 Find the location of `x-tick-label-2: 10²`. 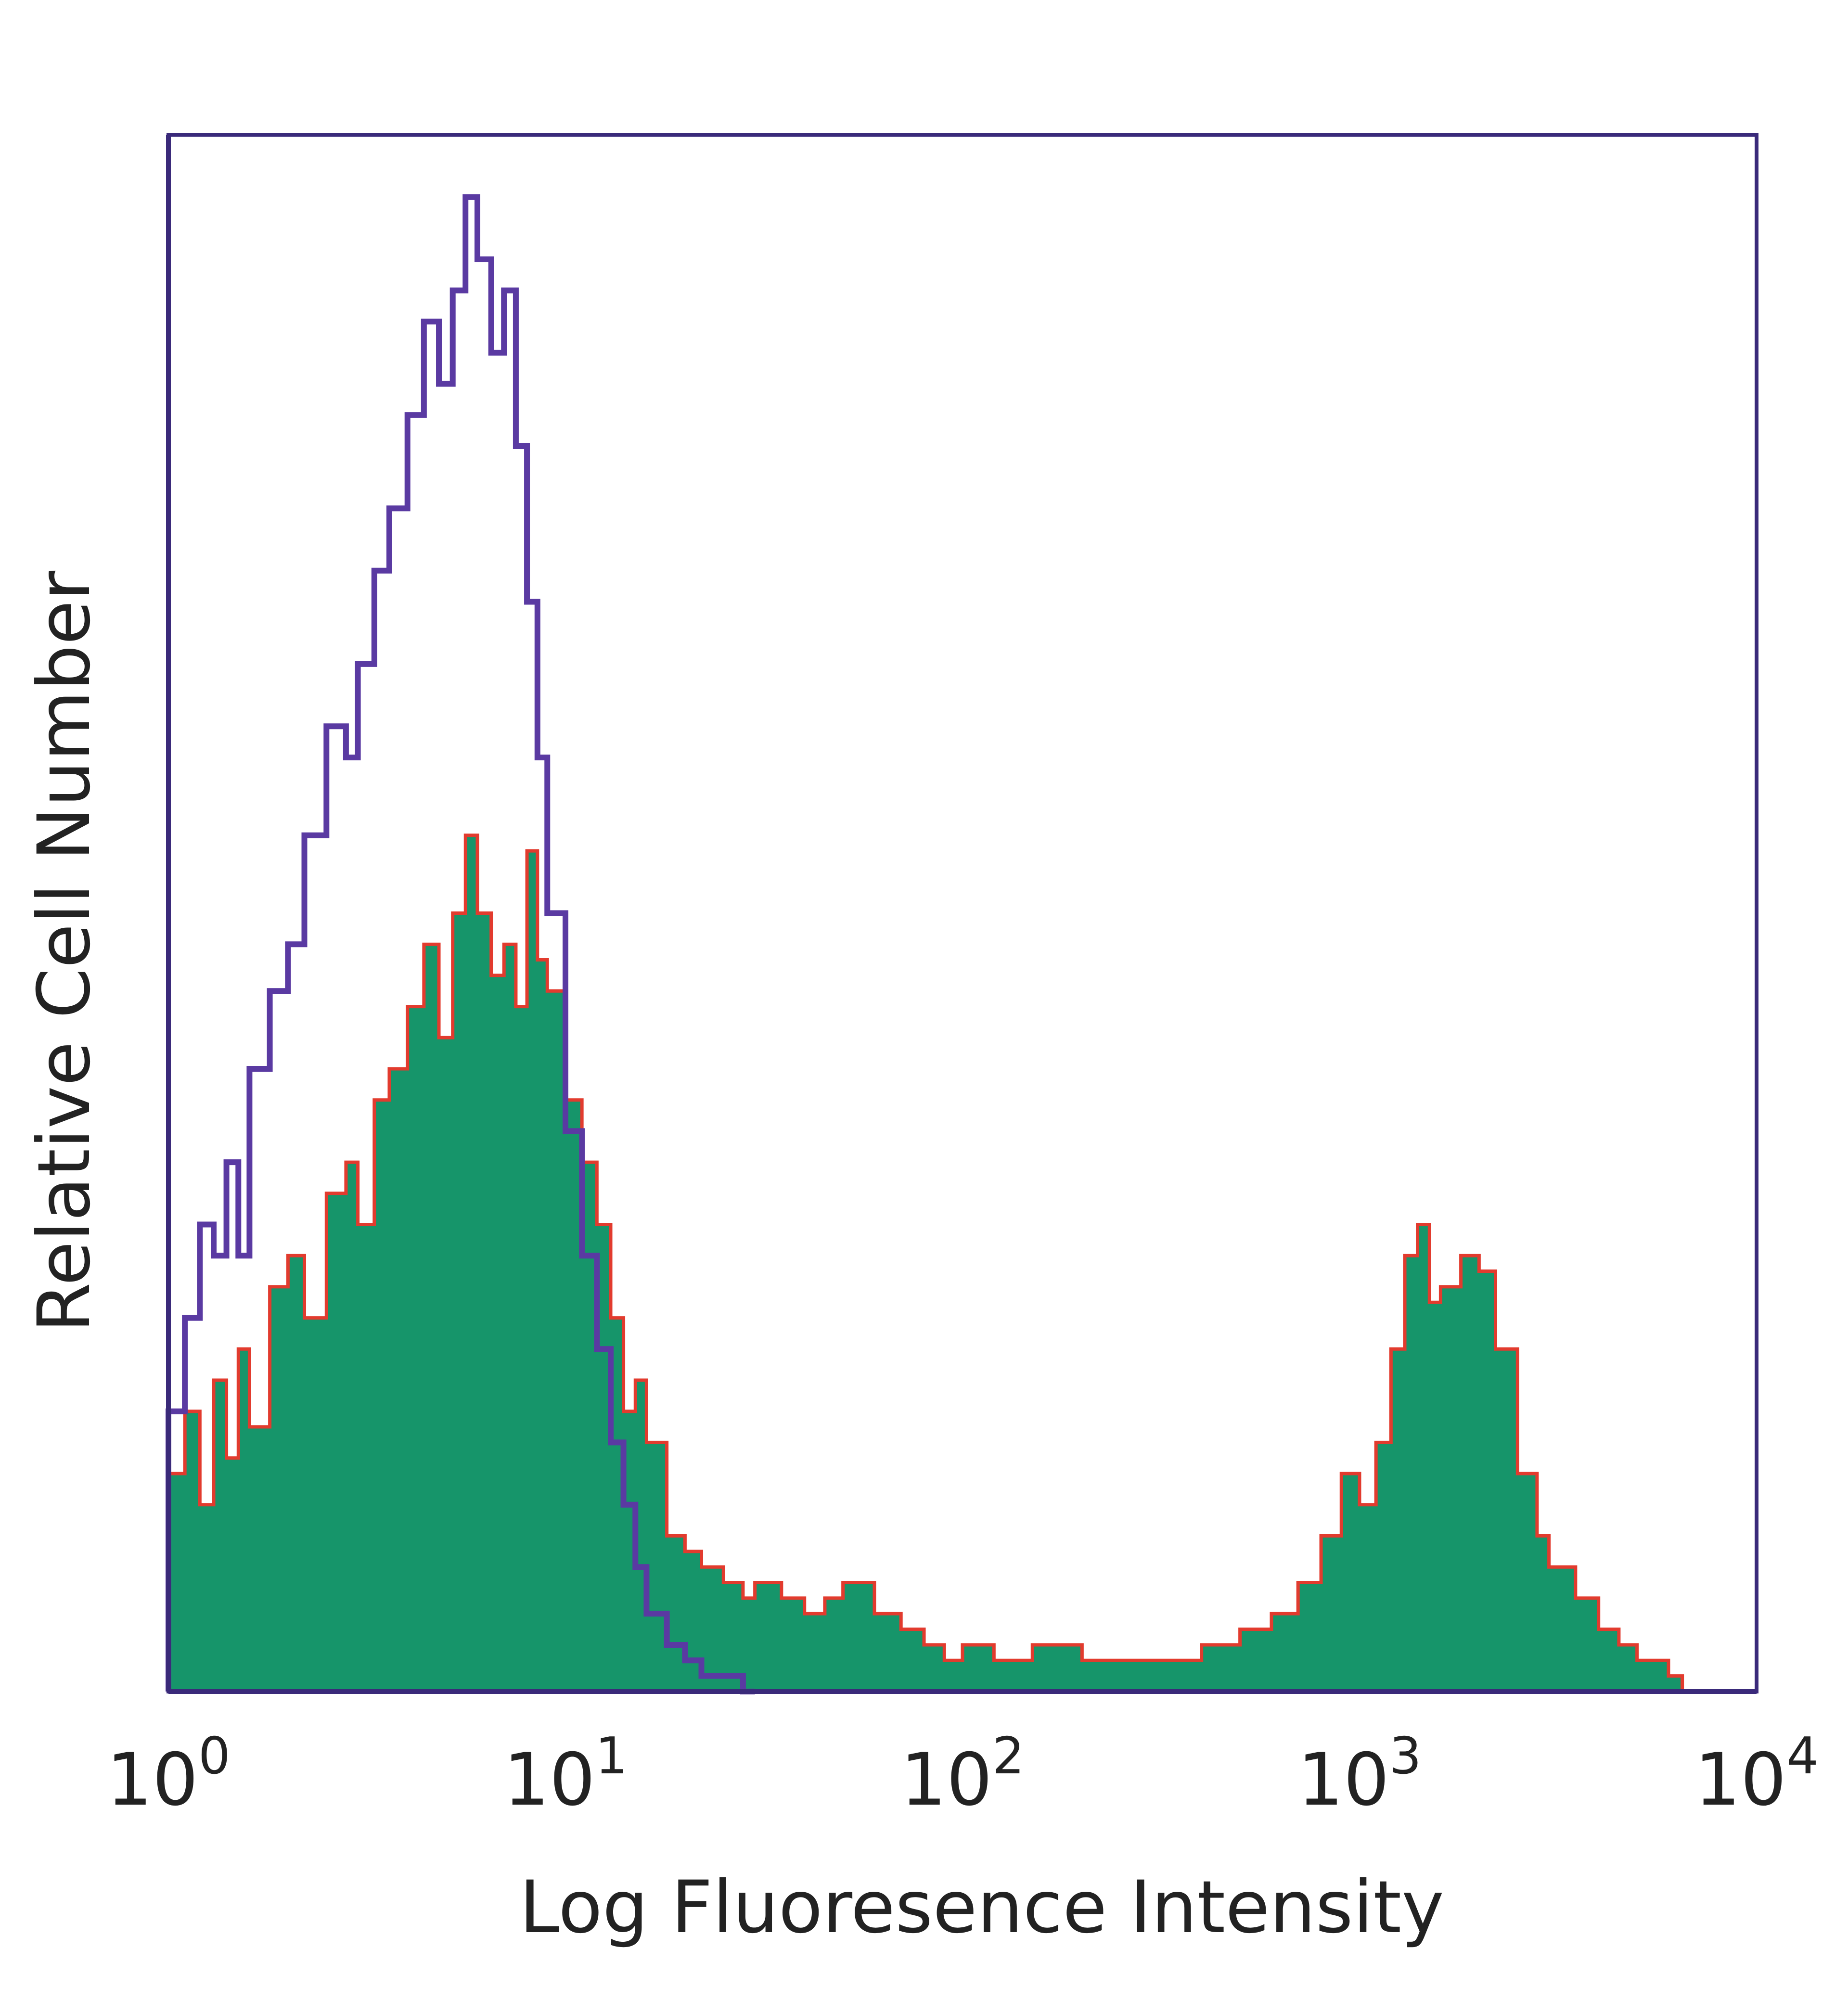

x-tick-label-2: 10² is located at coordinates (962, 1774).